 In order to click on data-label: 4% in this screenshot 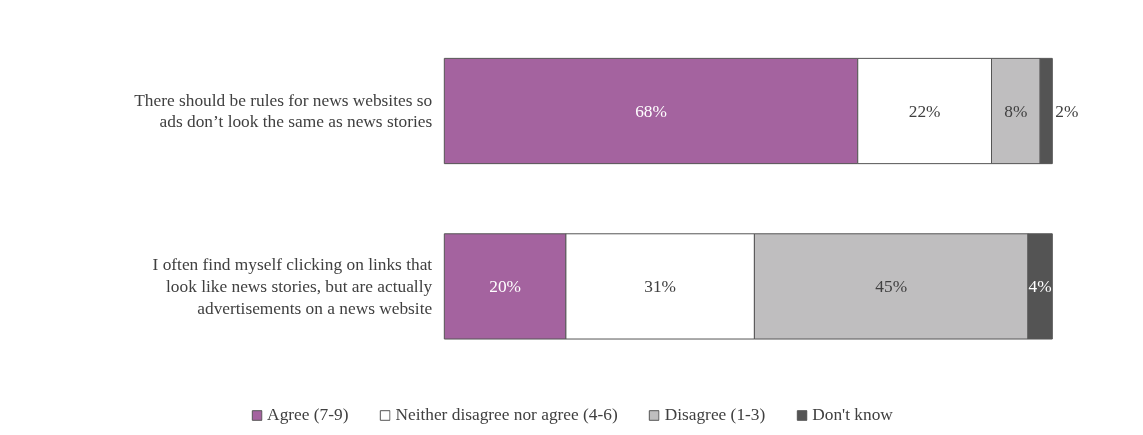, I will do `click(1040, 286)`.